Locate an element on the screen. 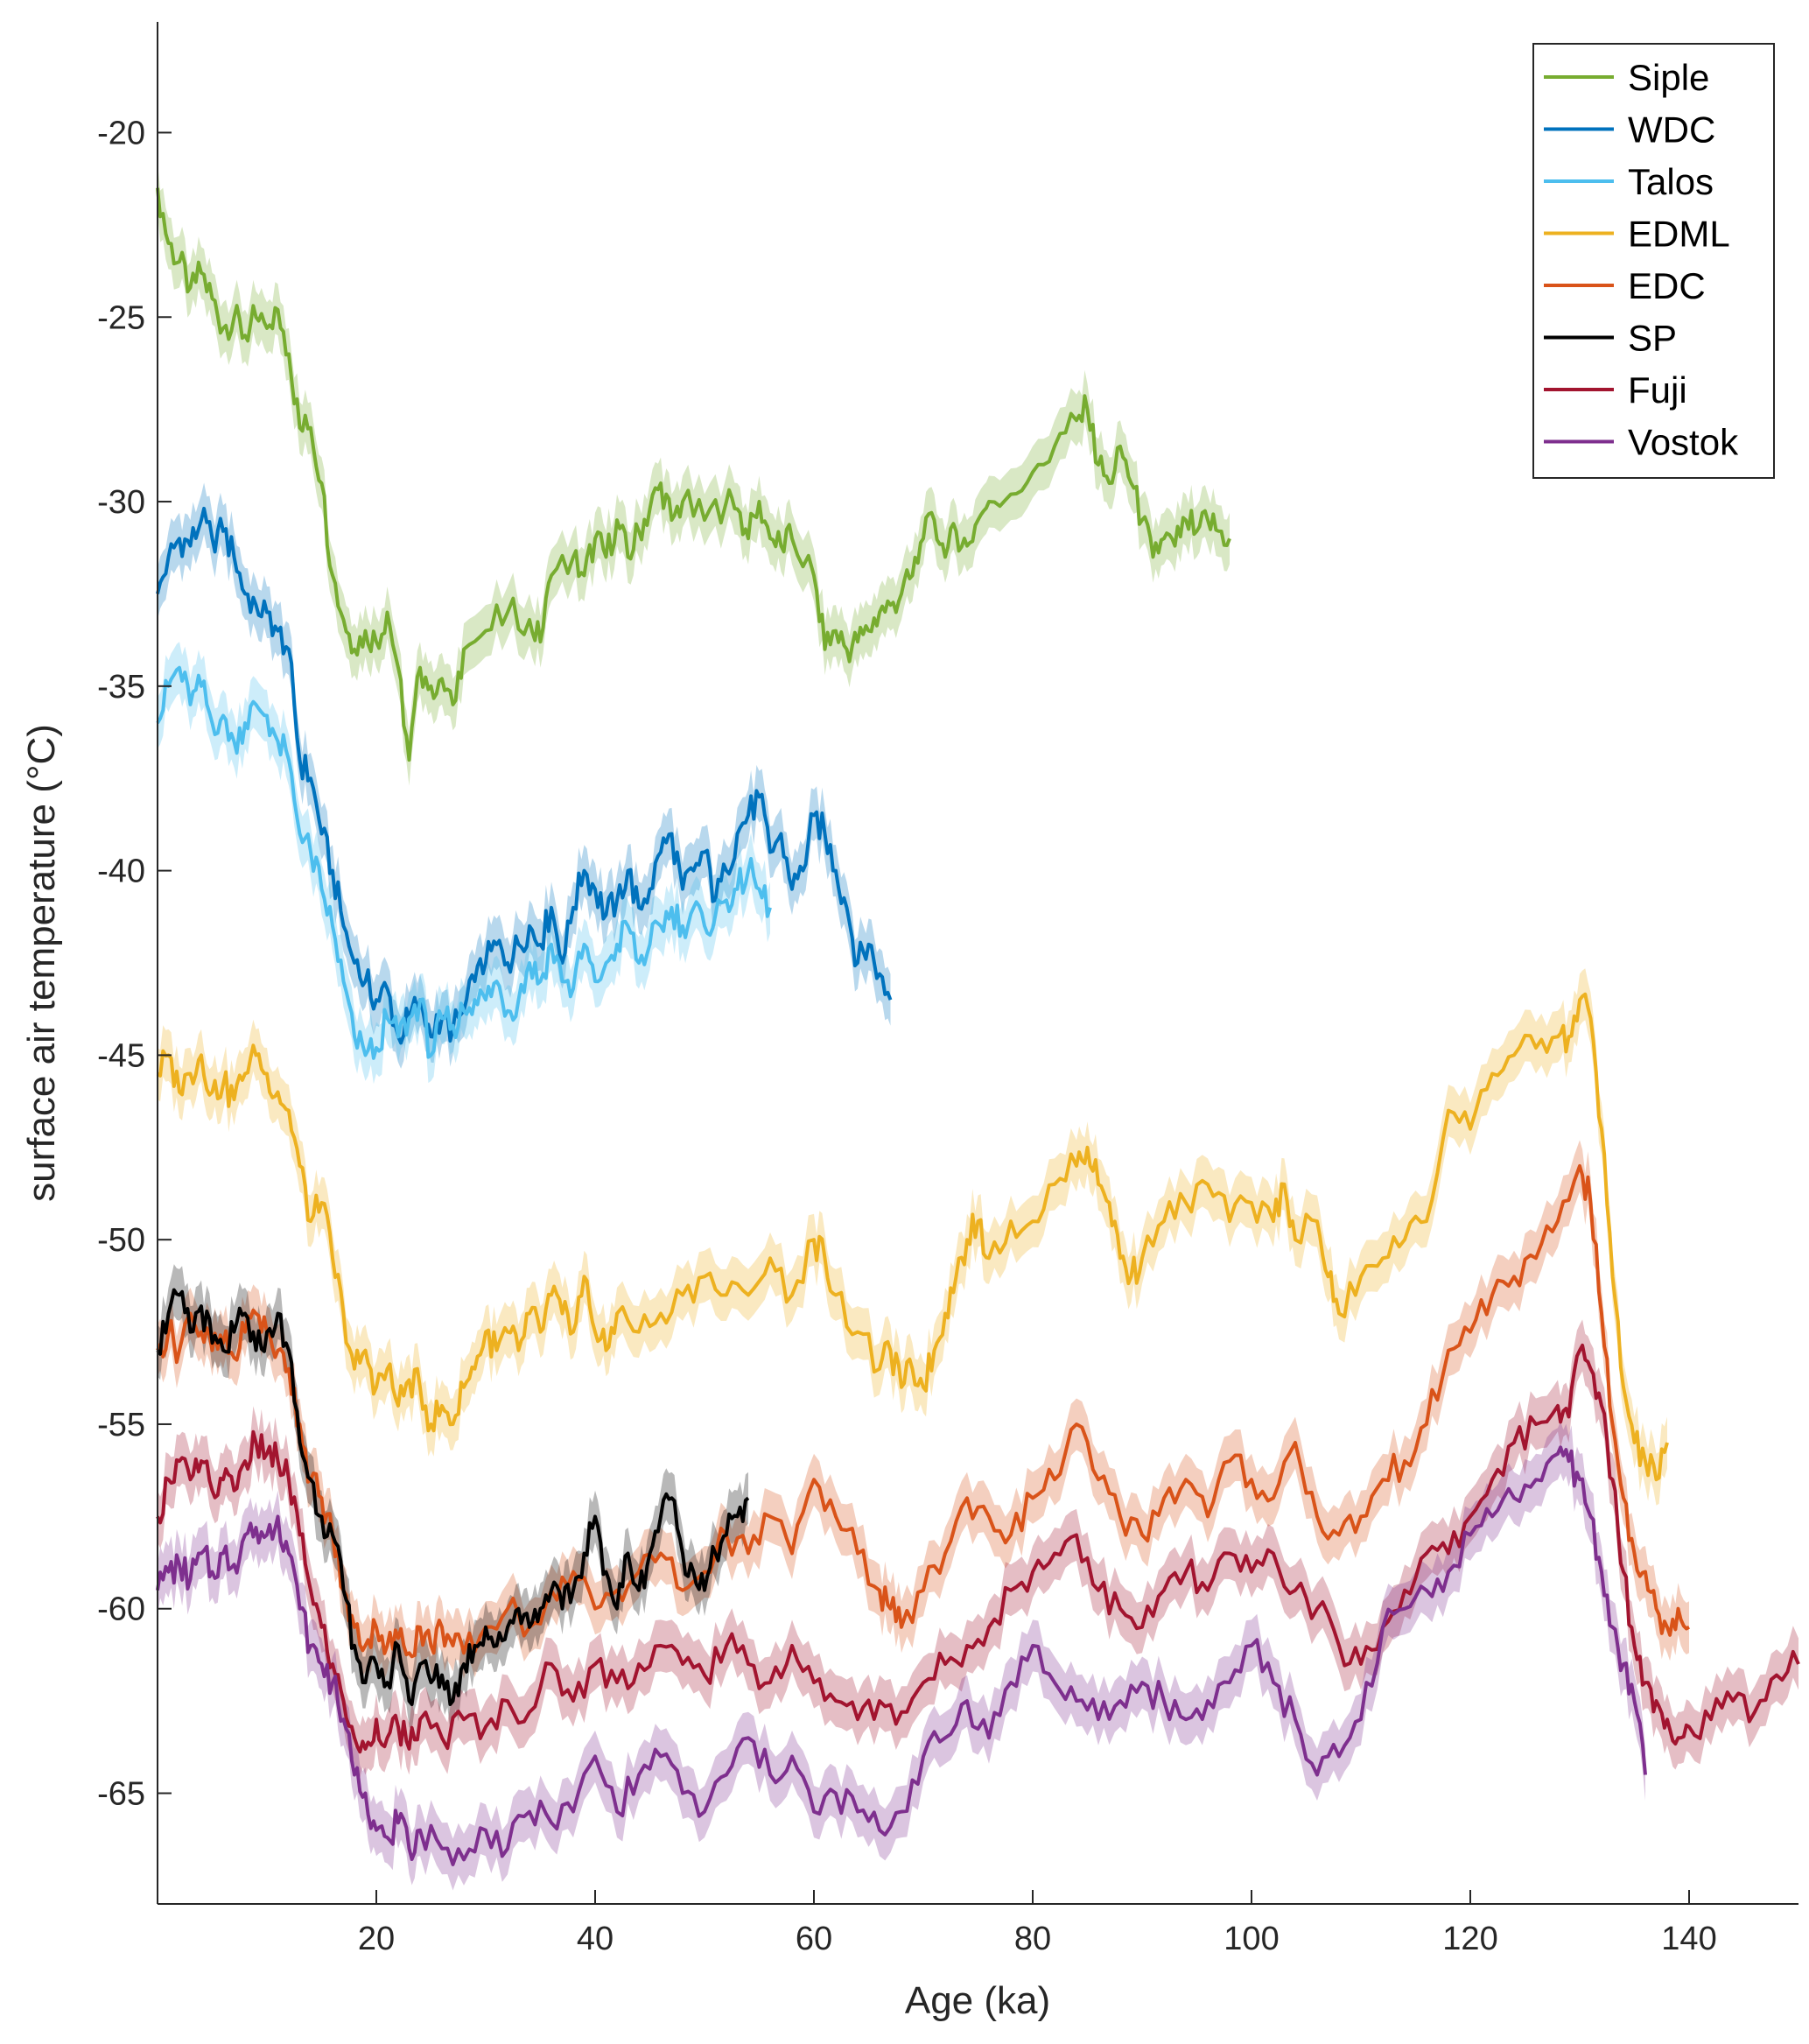 The width and height of the screenshot is (1809, 2044). y-tick-label: -50 is located at coordinates (121, 1240).